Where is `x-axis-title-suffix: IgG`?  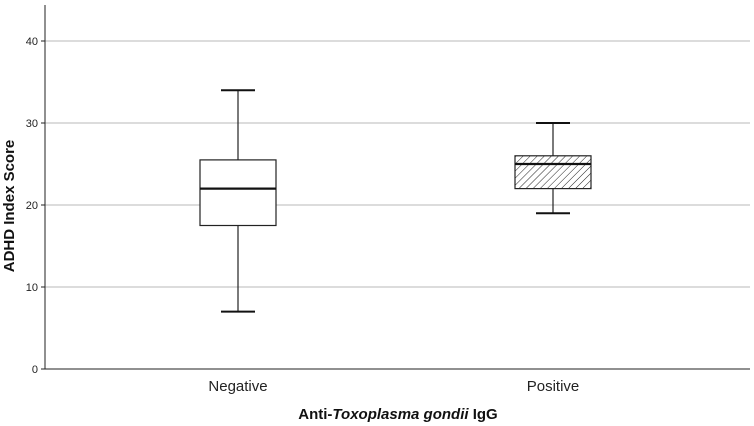
x-axis-title-suffix: IgG is located at coordinates (483, 414).